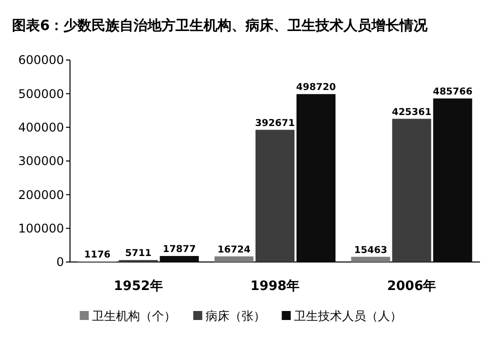  Describe the element at coordinates (60, 262) in the screenshot. I see `y-tick-label: 0` at that location.